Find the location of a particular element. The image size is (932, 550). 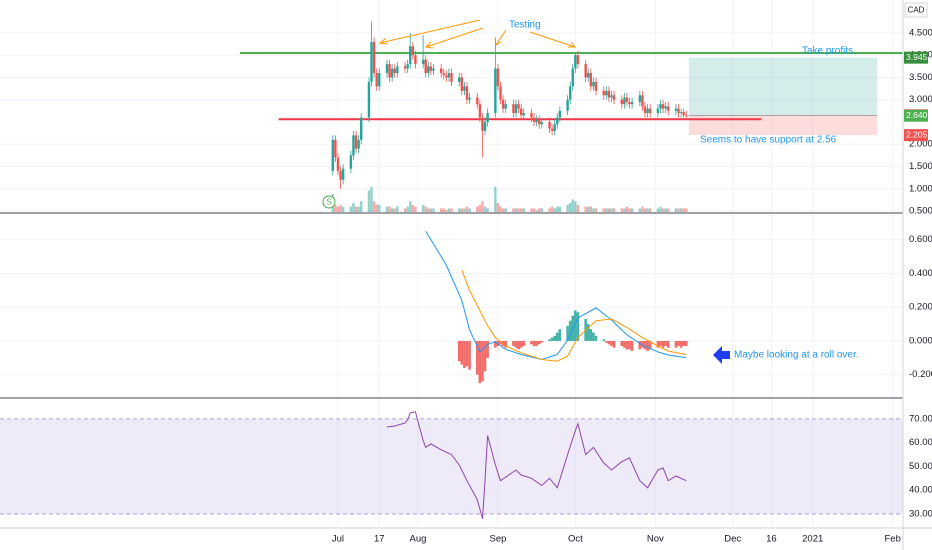

annotation: Testing is located at coordinates (525, 25).